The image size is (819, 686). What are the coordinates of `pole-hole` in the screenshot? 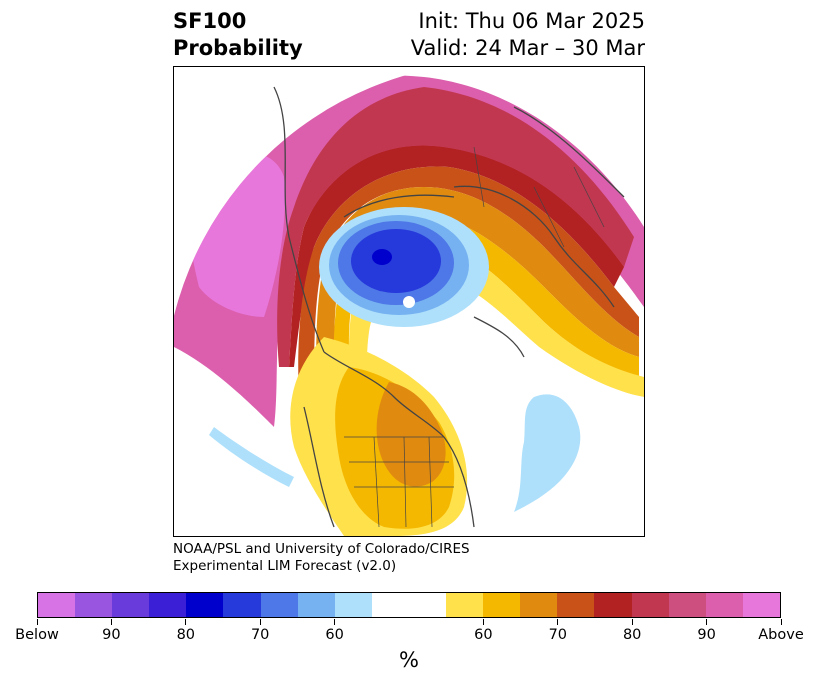 It's located at (409, 302).